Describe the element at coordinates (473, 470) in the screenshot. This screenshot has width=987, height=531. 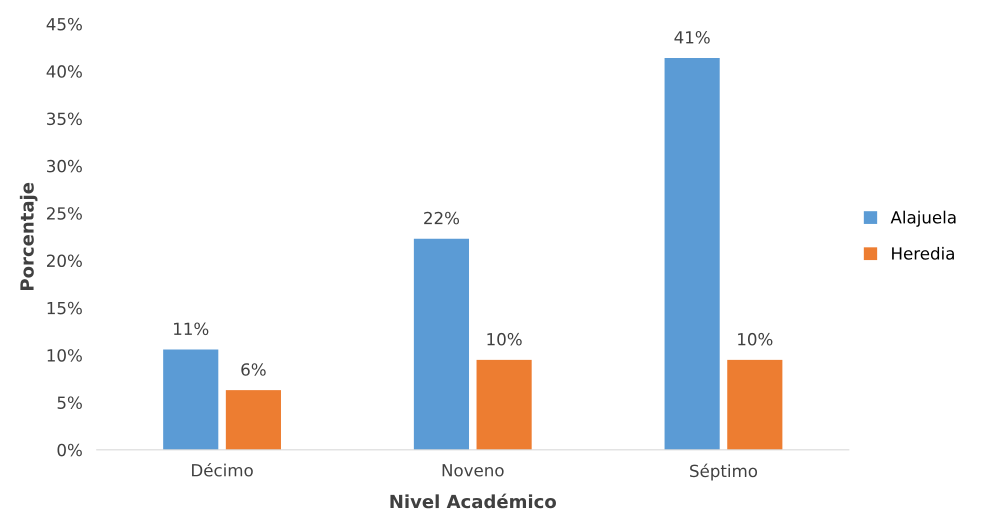
I see `x-tick-label: Noveno` at that location.